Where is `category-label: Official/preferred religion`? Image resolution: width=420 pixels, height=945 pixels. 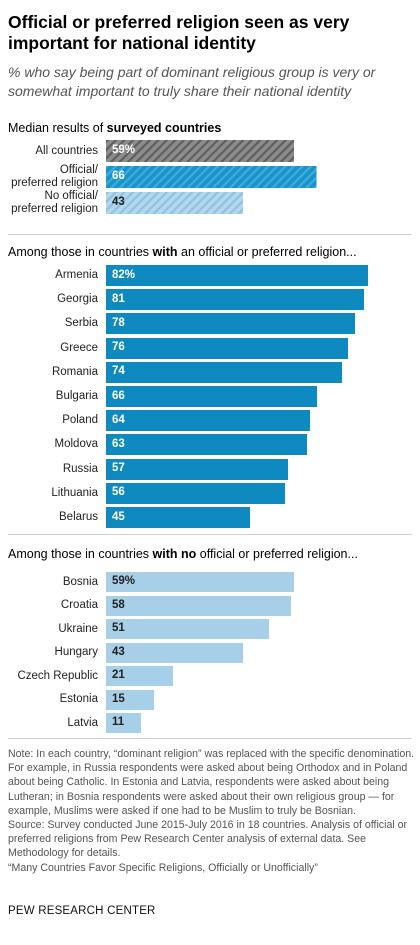 category-label: Official/preferred religion is located at coordinates (54, 176).